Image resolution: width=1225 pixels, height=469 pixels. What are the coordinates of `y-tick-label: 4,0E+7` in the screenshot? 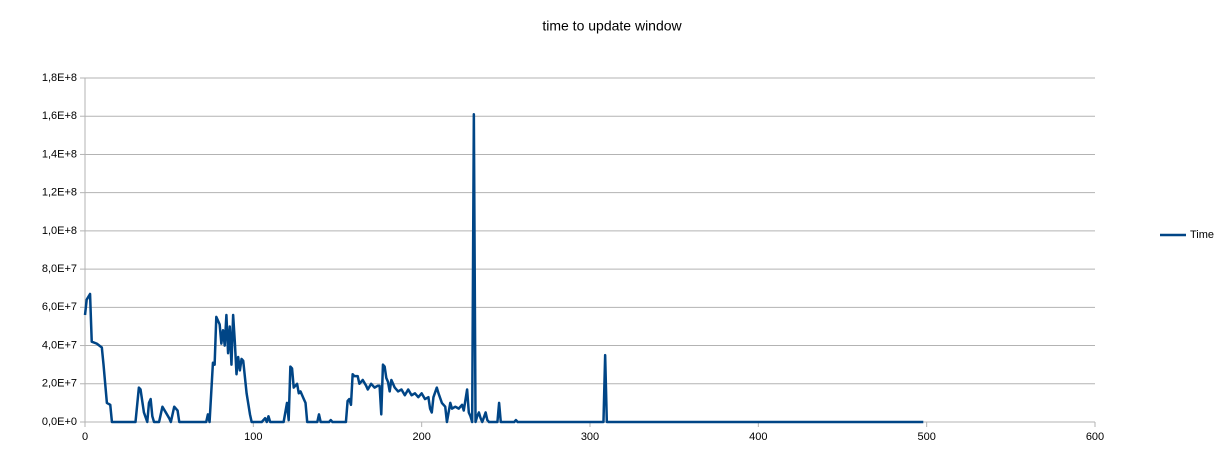 It's located at (59, 345).